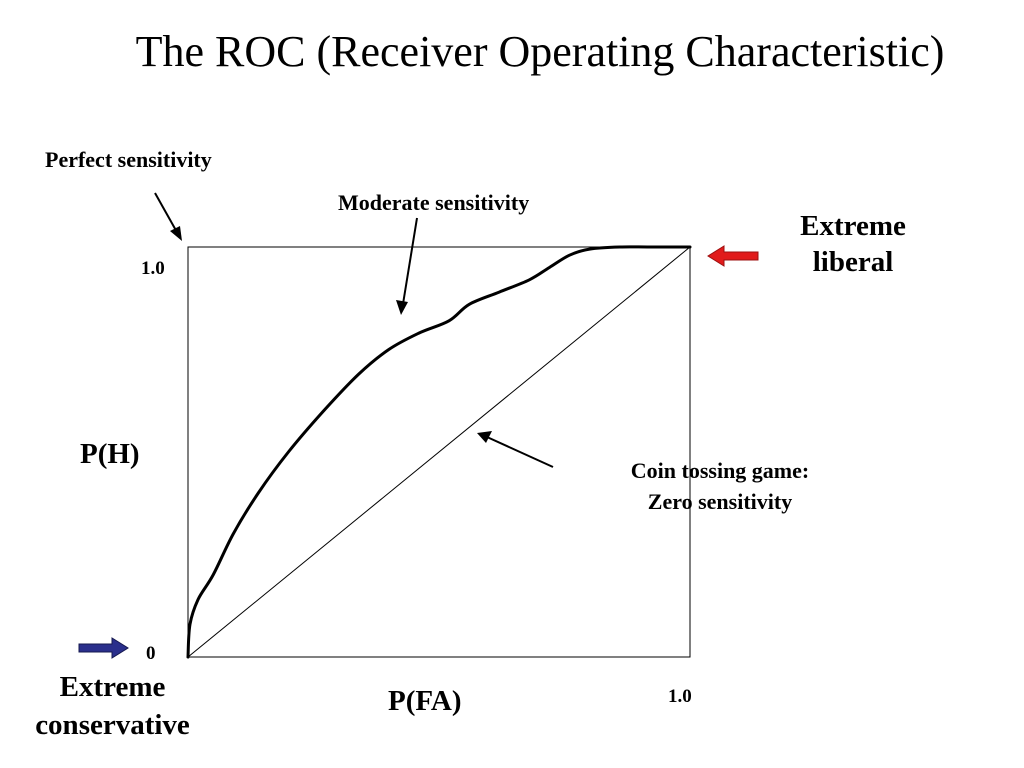 Image resolution: width=1024 pixels, height=768 pixels. Describe the element at coordinates (853, 244) in the screenshot. I see `extreme-liberal-label: Extreme liberal` at that location.